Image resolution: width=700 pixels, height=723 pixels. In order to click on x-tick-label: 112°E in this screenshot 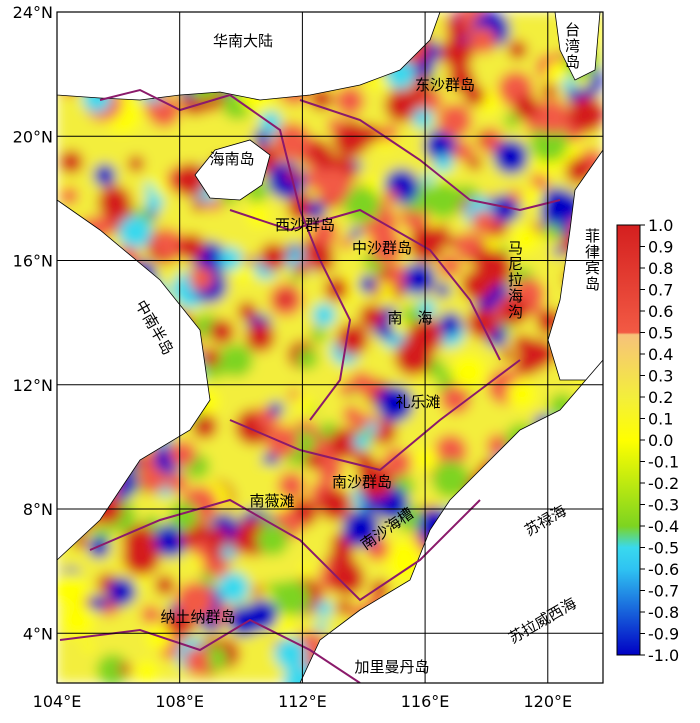, I will do `click(302, 701)`.